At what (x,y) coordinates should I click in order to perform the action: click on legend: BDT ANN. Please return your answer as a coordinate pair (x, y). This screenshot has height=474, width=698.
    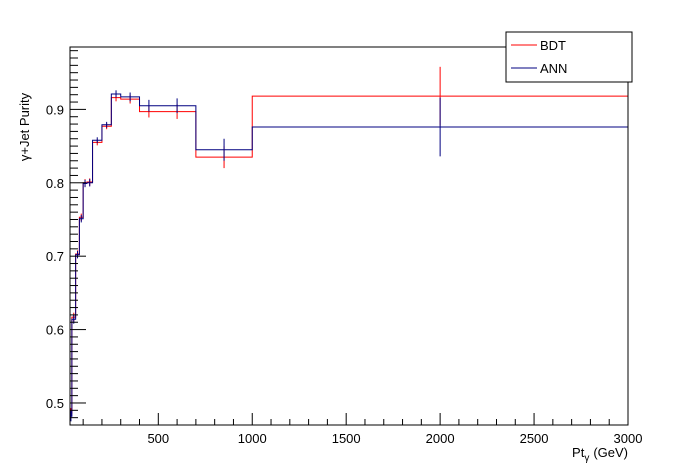
    Looking at the image, I should click on (569, 57).